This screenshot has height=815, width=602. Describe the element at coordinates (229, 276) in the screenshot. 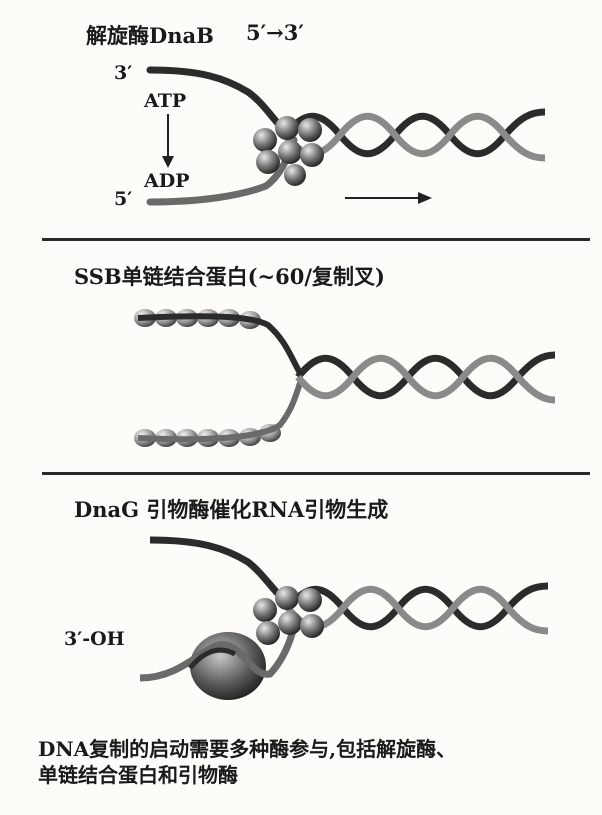

I see `panel2-title: SSB单链结合蛋白(~60/复制叉)` at that location.